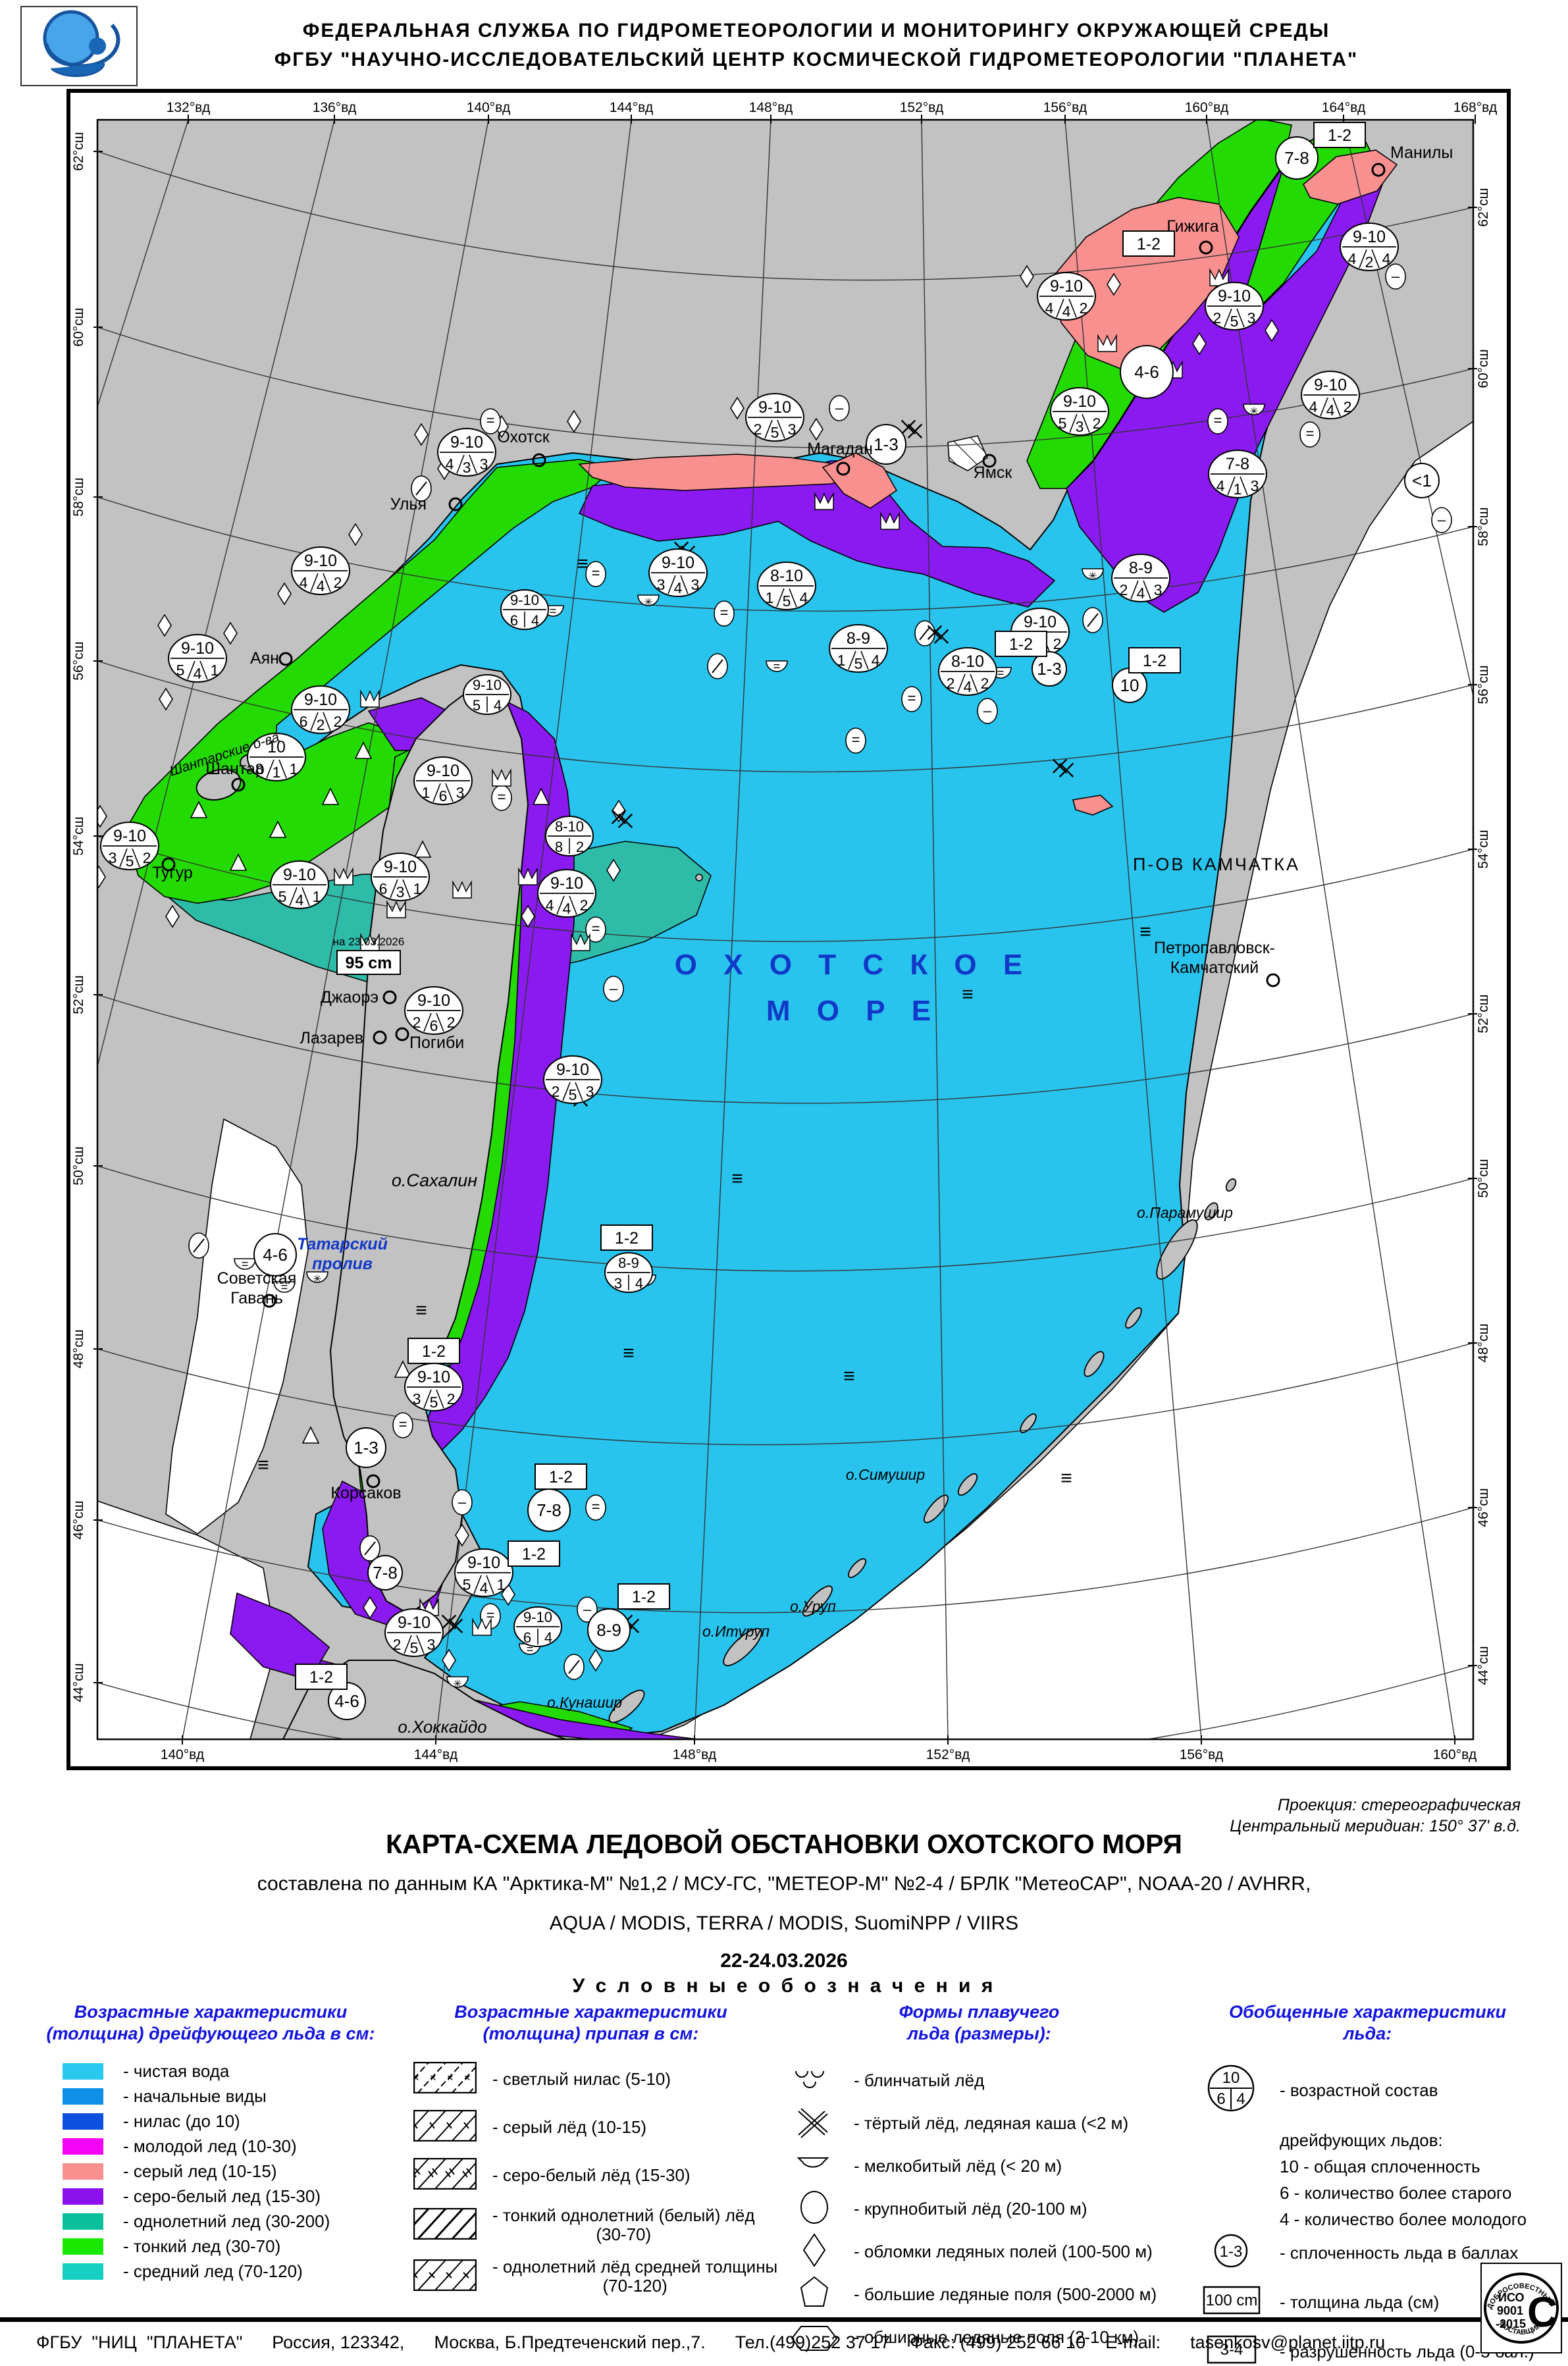 The height and width of the screenshot is (2366, 1568). Describe the element at coordinates (78, 1349) in the screenshot. I see `svg-text: 48°сш` at that location.